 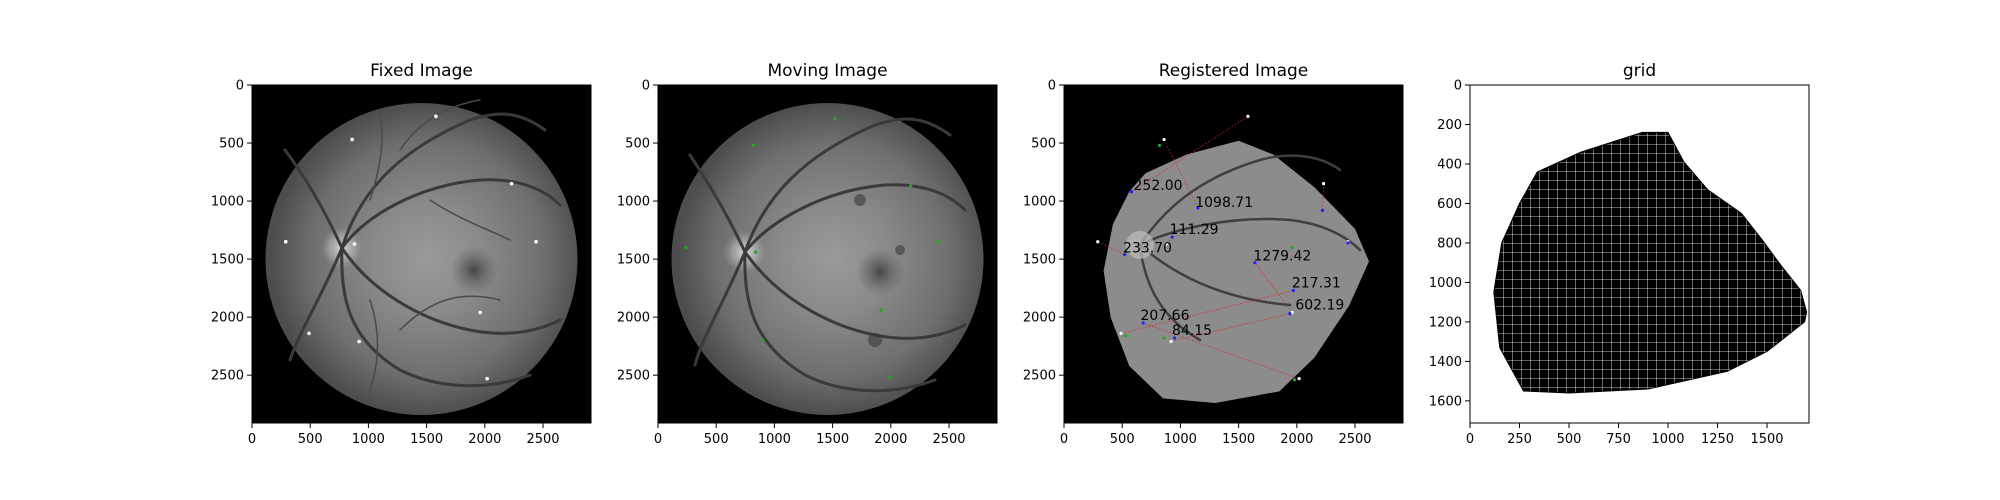 I want to click on deformation-mesh, so click(x=1650, y=262).